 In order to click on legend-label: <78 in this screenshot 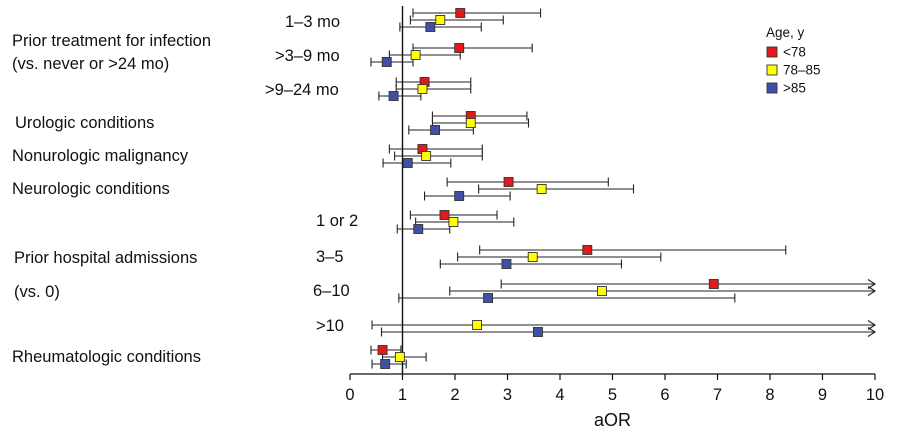, I will do `click(794, 52)`.